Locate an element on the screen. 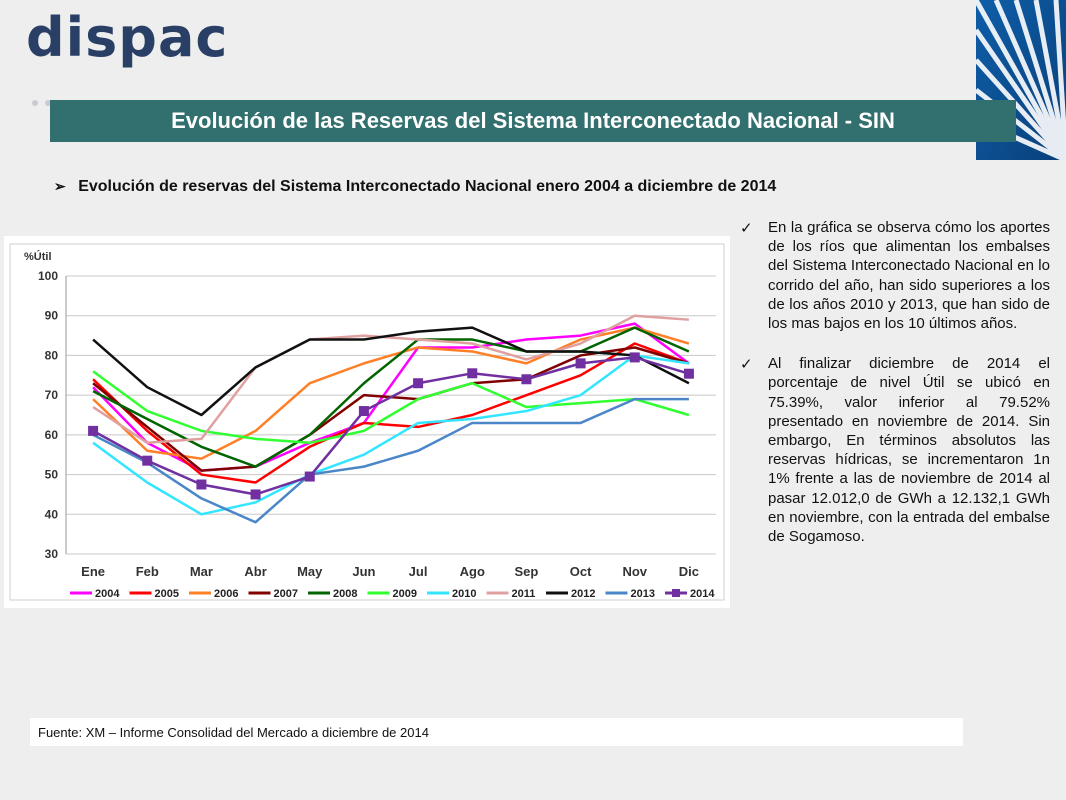  legend-label-2009: 2009 is located at coordinates (405, 594).